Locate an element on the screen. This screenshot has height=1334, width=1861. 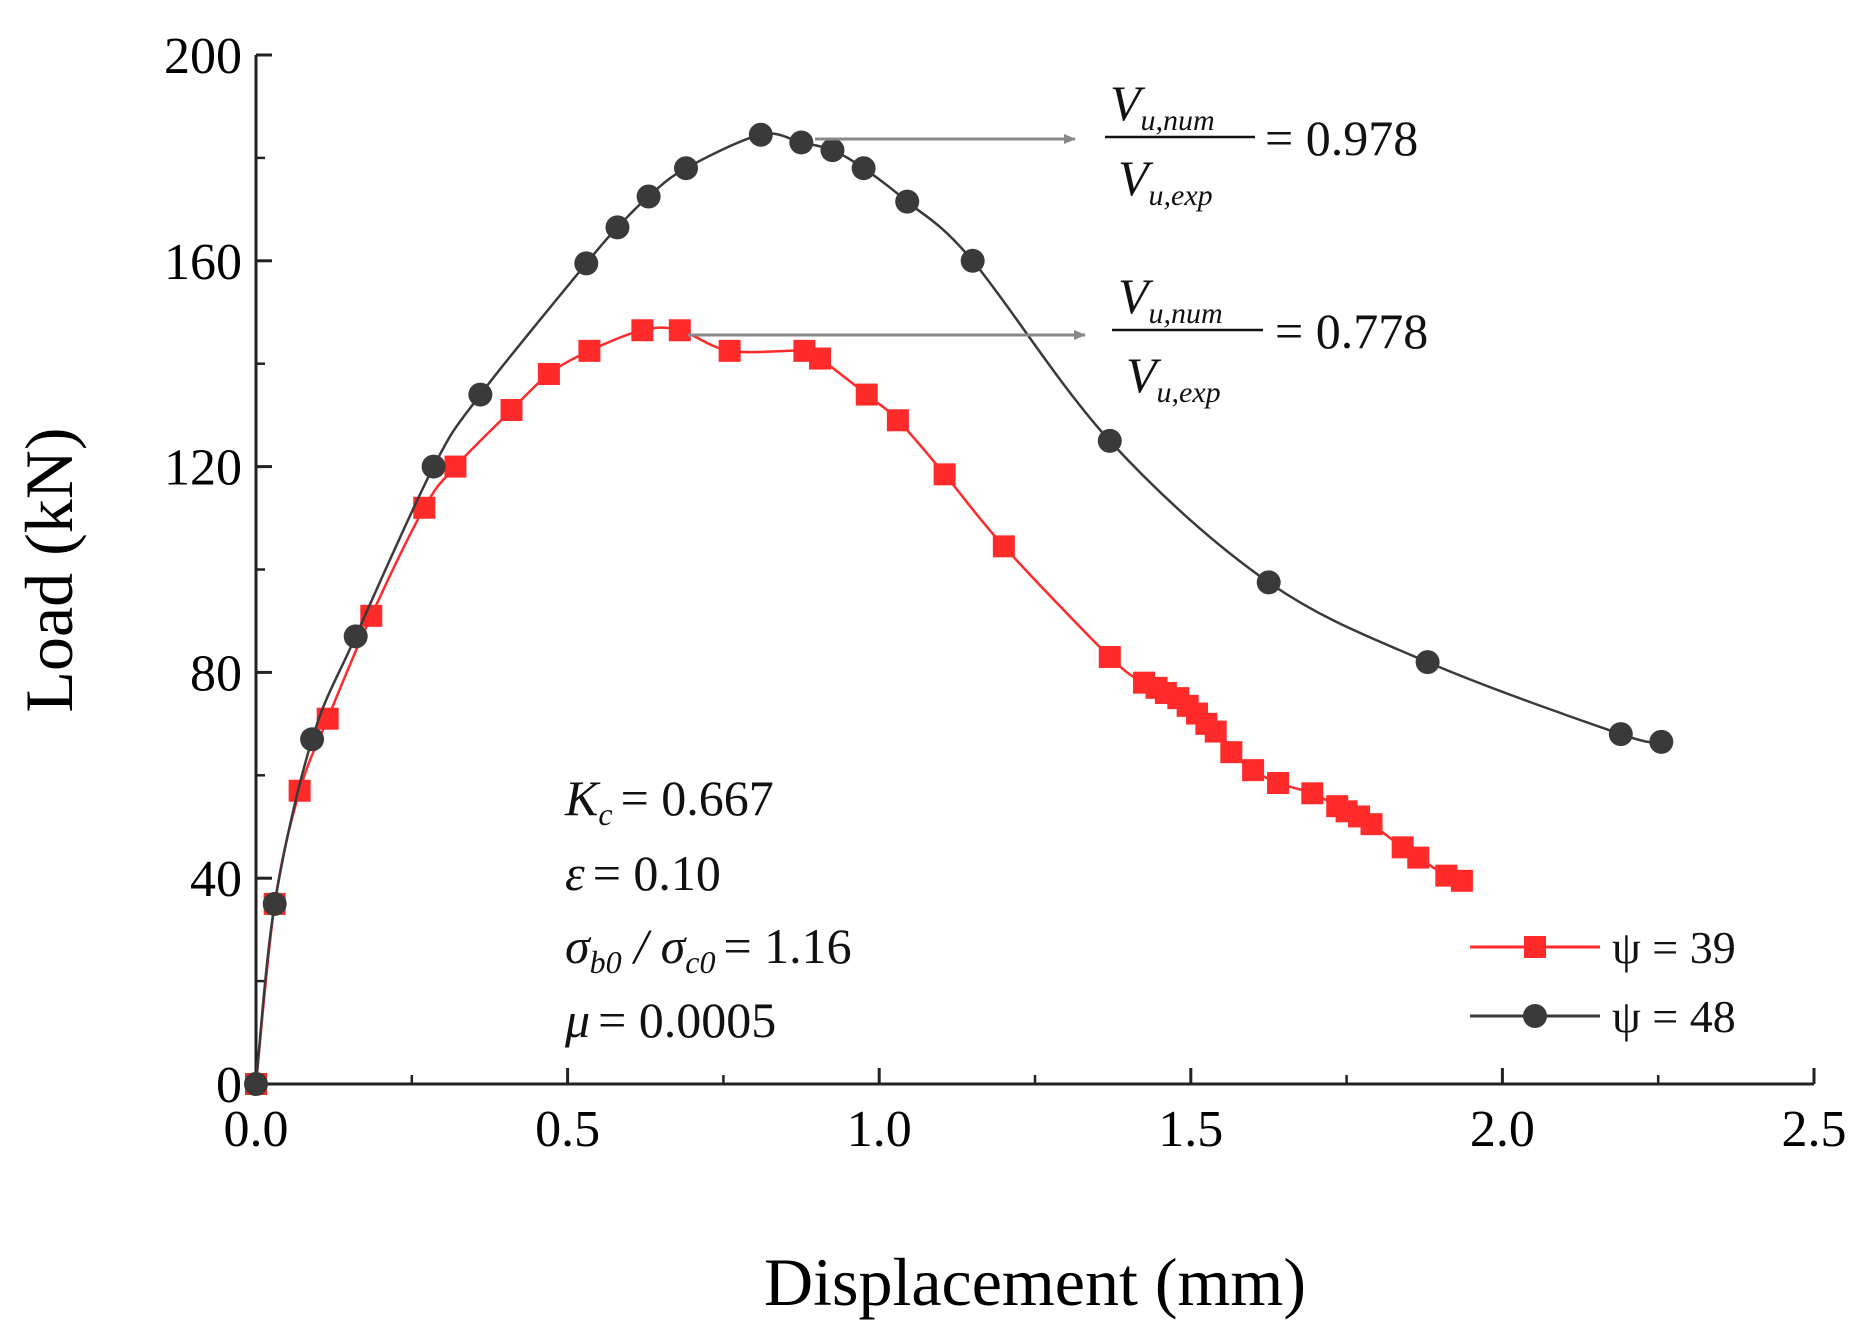
x-tick-label-4: 2.0 is located at coordinates (1502, 1129).